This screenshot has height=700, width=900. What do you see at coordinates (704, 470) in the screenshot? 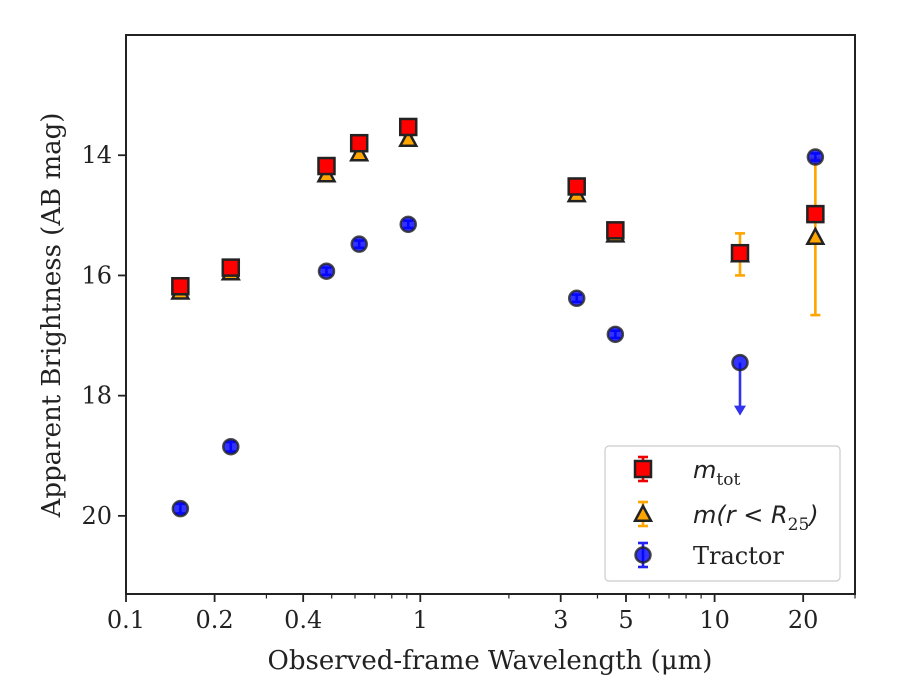
I see `legend-label-main: m` at bounding box center [704, 470].